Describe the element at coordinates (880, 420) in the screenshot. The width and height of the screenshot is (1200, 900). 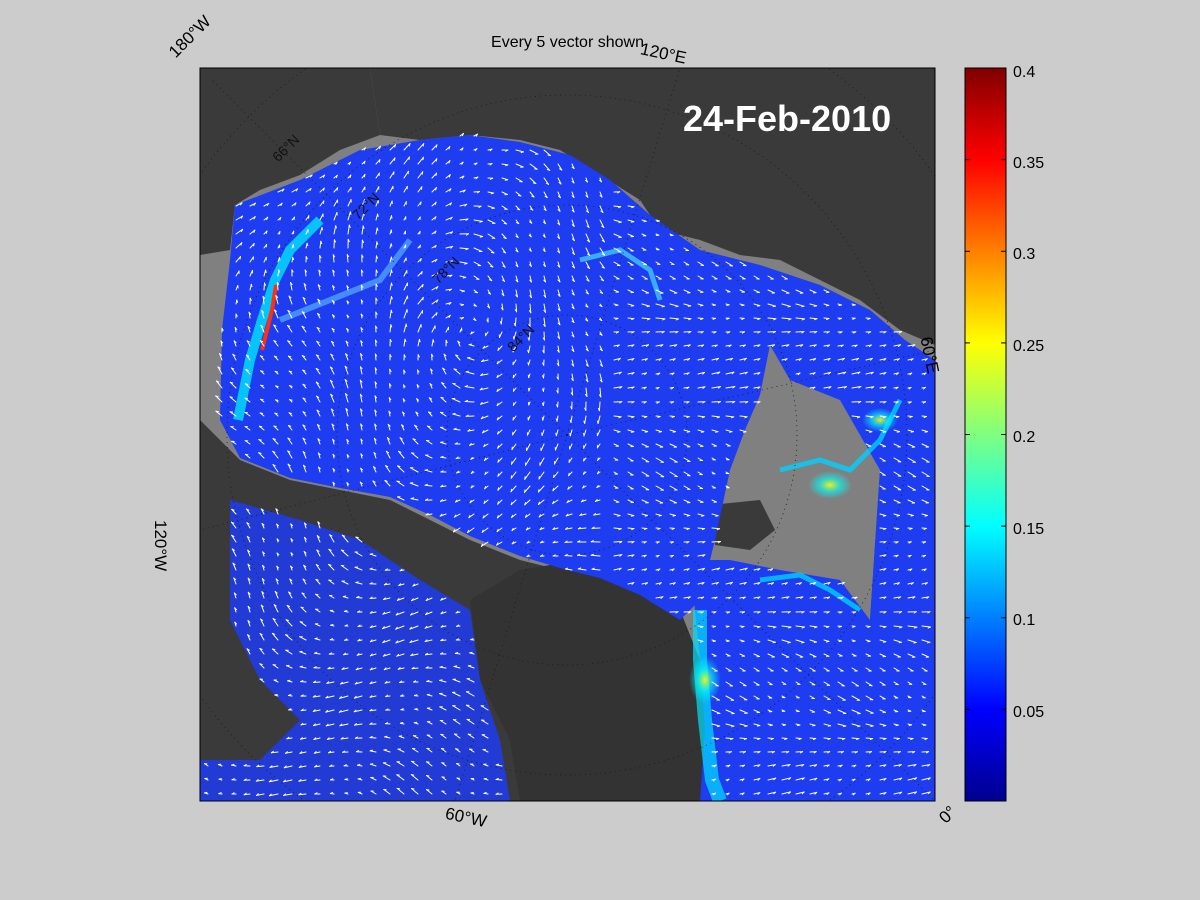
I see `hotspot-kara` at that location.